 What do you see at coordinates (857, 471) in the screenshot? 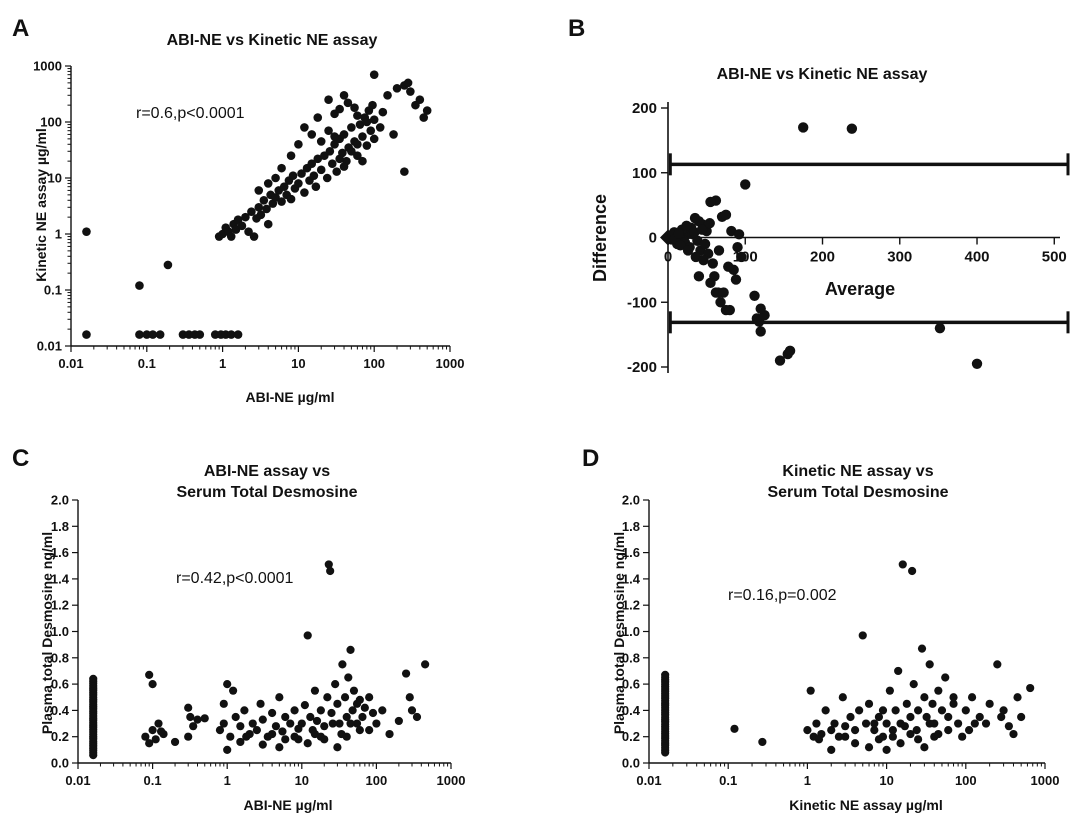
I see `panel-d-title: Kinetic NE assay vs` at bounding box center [857, 471].